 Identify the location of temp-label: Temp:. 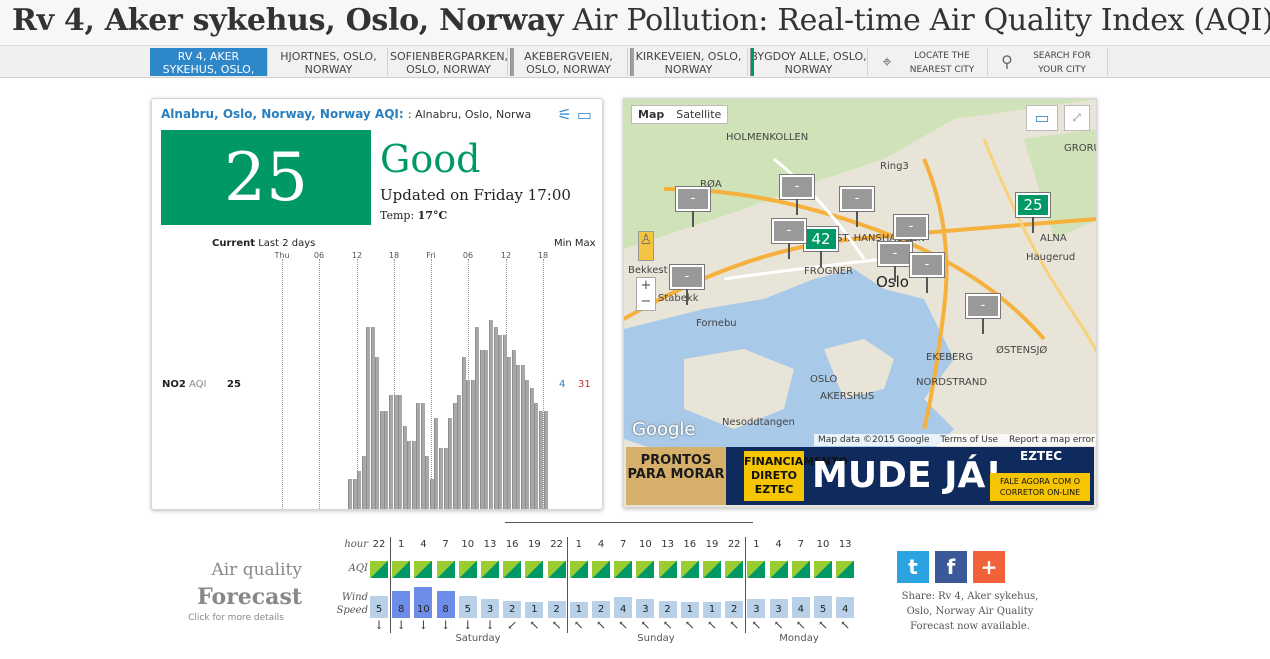
(397, 215).